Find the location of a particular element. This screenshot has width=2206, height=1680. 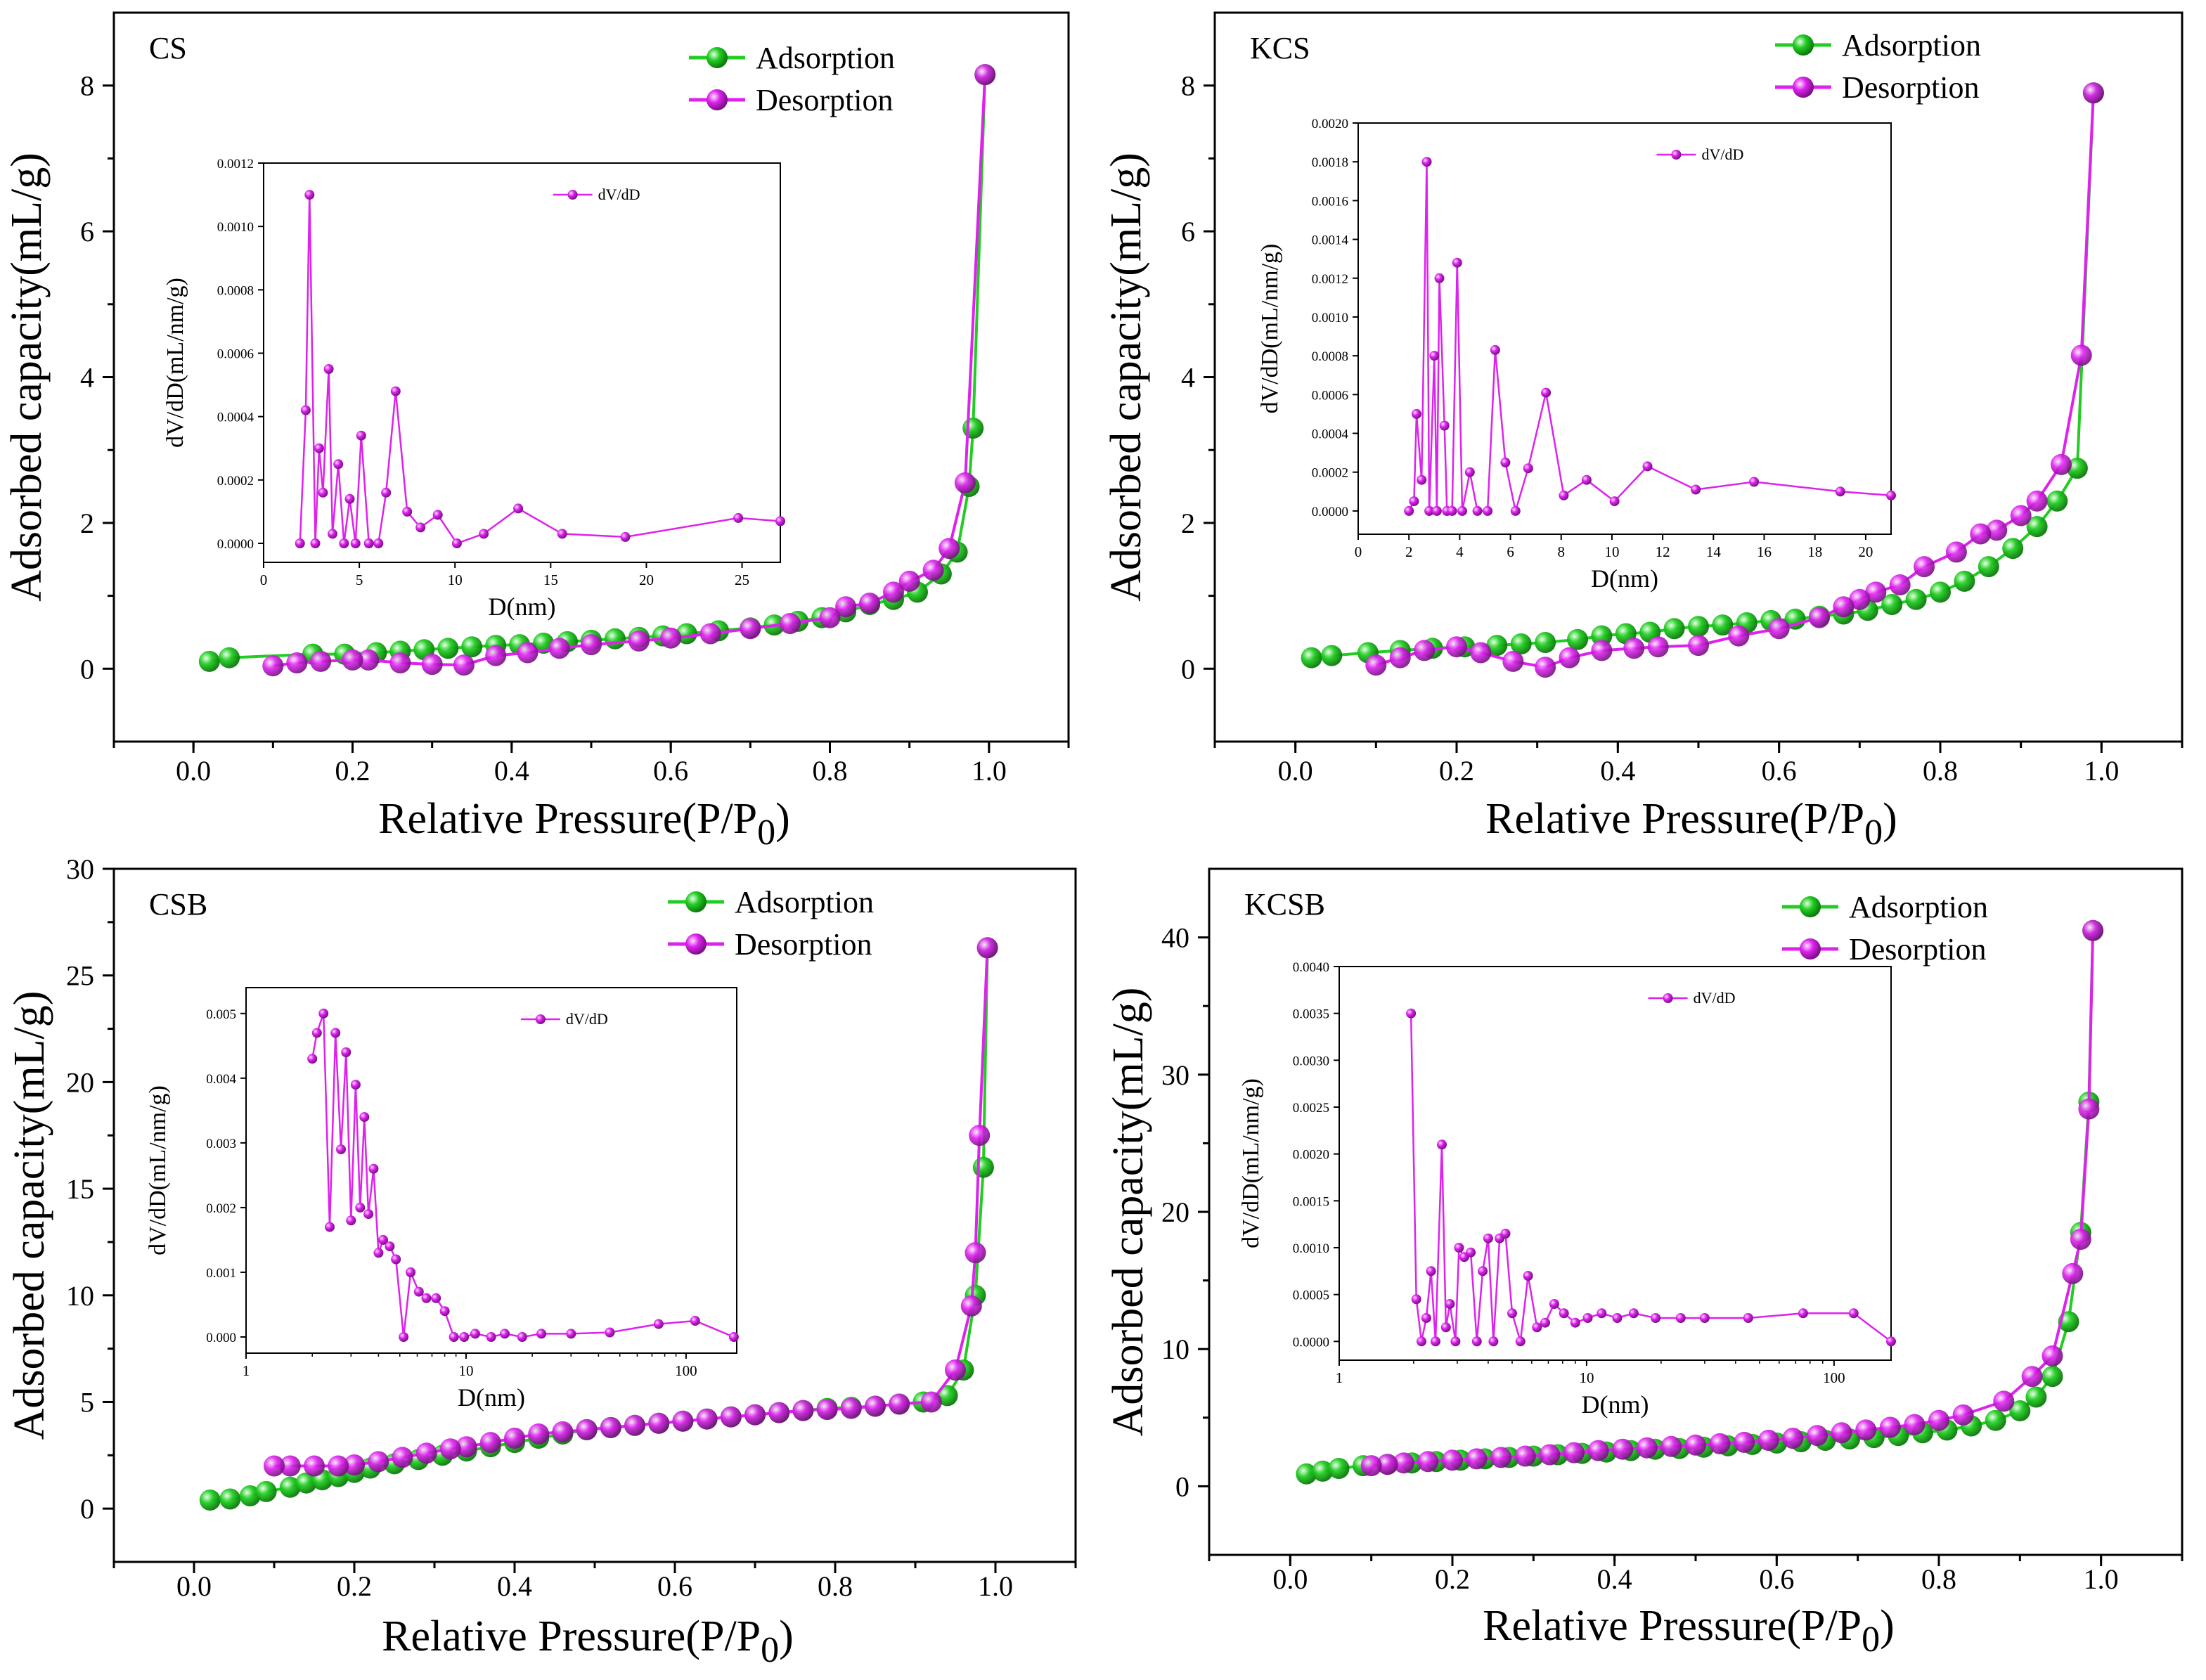

inset-y-tick-label: 0.005 is located at coordinates (221, 1014).